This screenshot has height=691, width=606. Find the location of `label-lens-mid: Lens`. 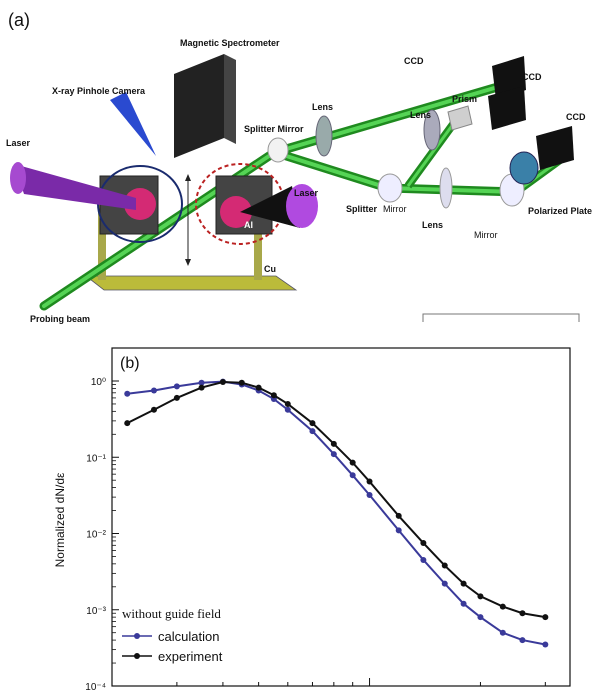

label-lens-mid: Lens is located at coordinates (420, 115).